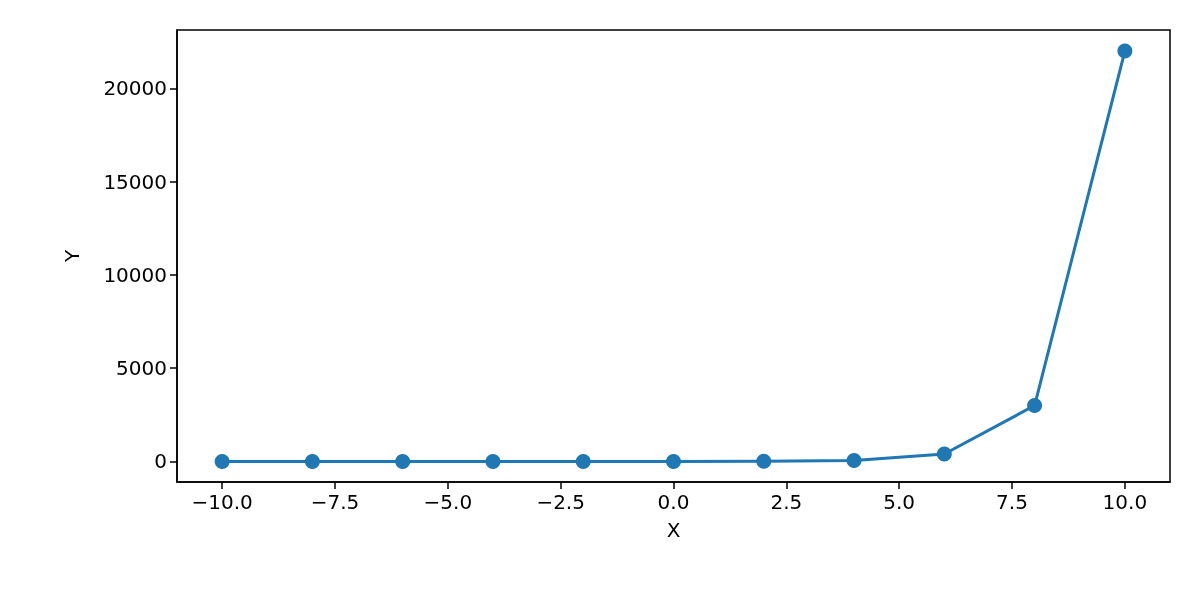  What do you see at coordinates (786, 502) in the screenshot?
I see `x-tick-label: 2.5` at bounding box center [786, 502].